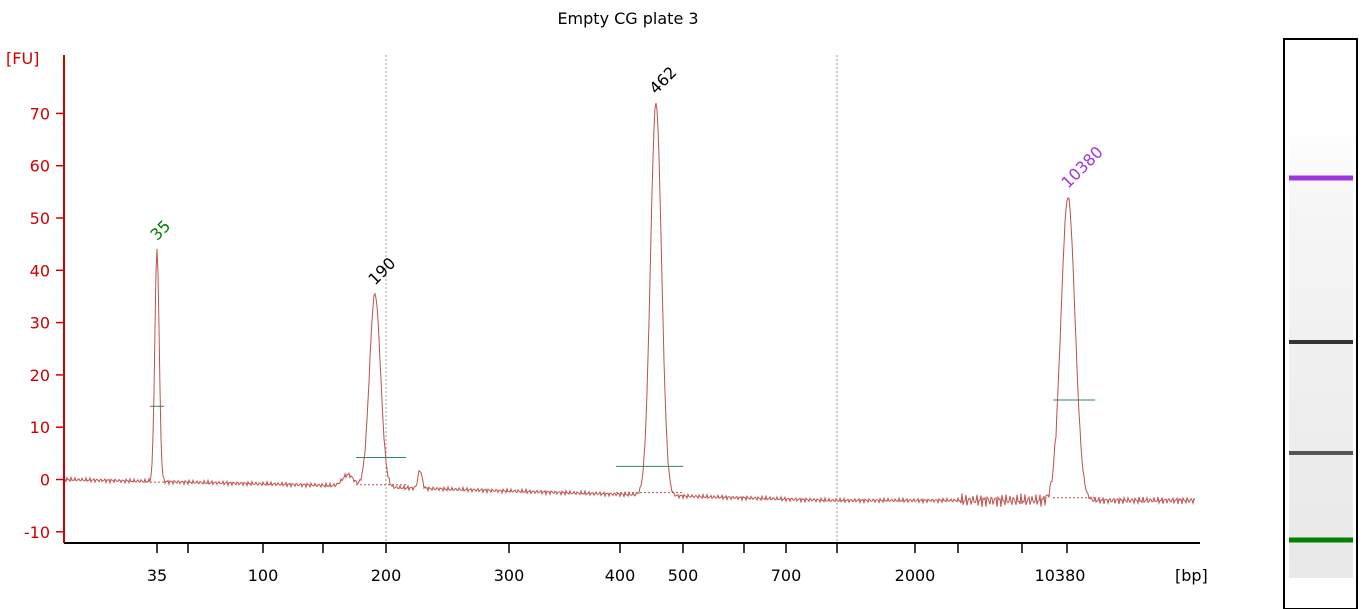 The height and width of the screenshot is (609, 1363). Describe the element at coordinates (1060, 575) in the screenshot. I see `x-tick-label: 10380` at that location.